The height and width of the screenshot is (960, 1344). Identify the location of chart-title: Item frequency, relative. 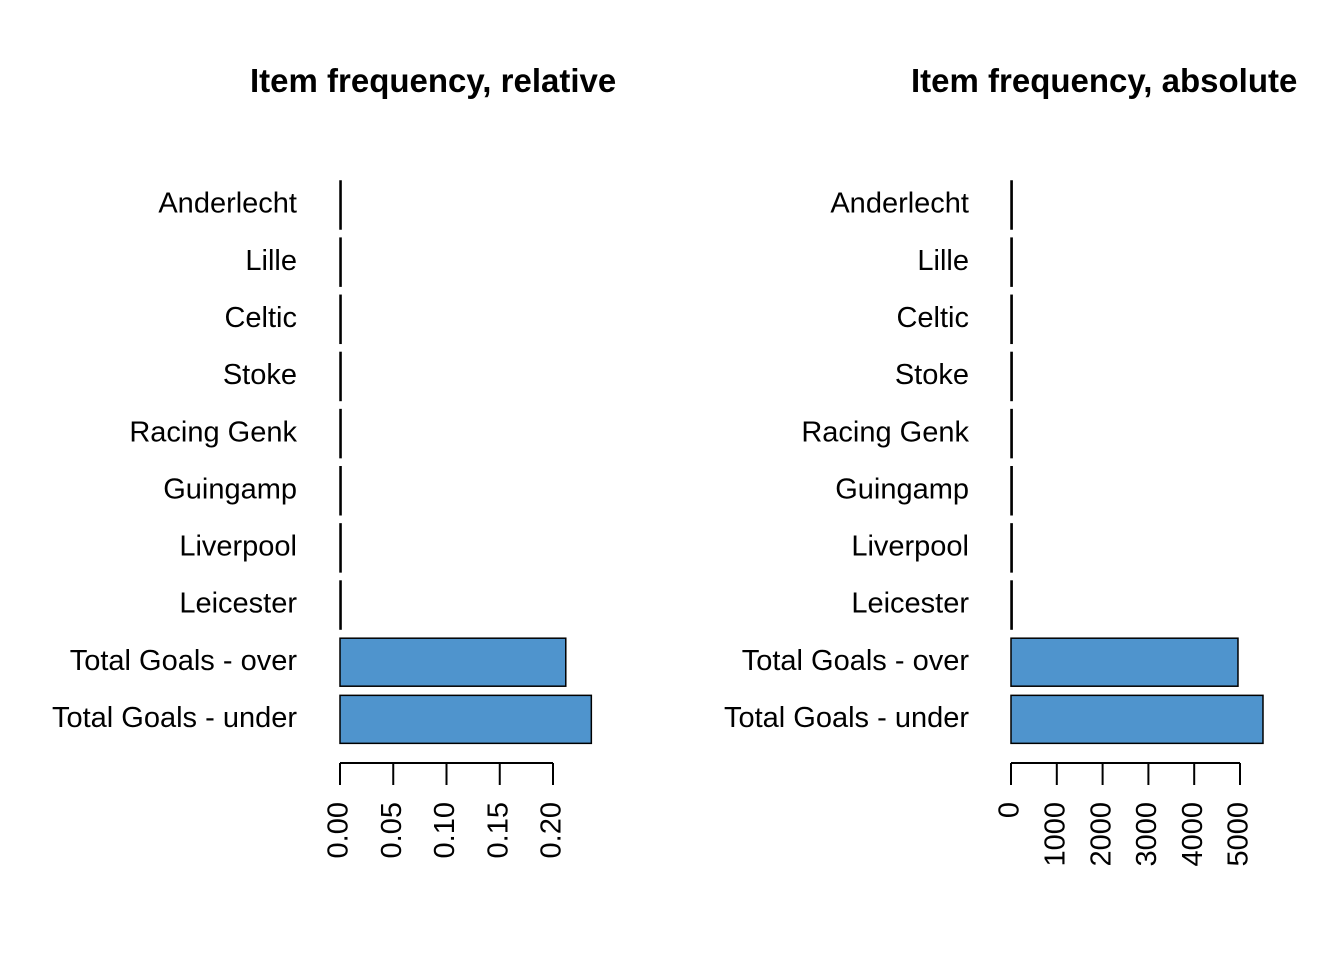
(433, 80).